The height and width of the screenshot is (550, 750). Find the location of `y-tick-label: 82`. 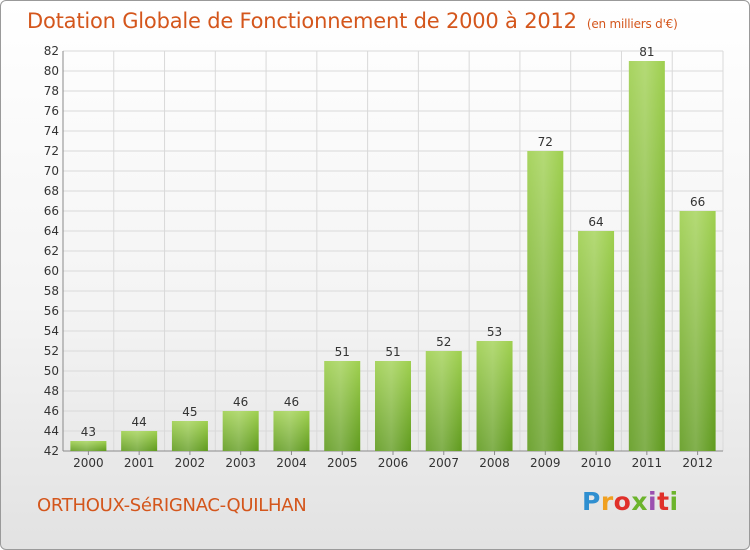

y-tick-label: 82 is located at coordinates (51, 51).